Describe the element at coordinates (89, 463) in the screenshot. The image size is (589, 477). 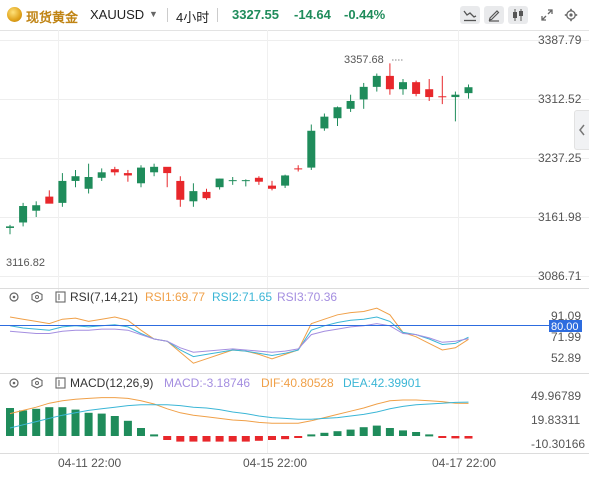
I see `time-tick-label: 04-11 22:00` at that location.